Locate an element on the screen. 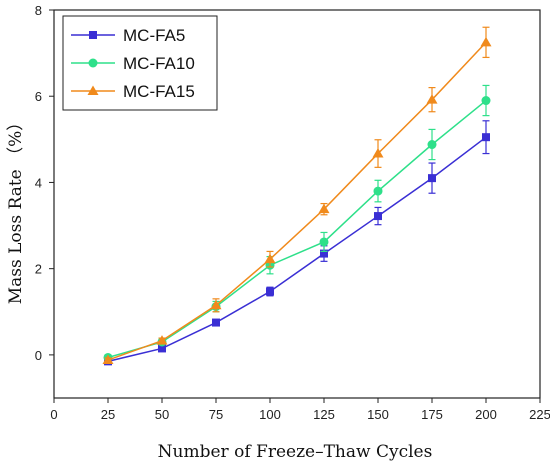 The height and width of the screenshot is (464, 550). x-tick-label: 0 is located at coordinates (53, 414).